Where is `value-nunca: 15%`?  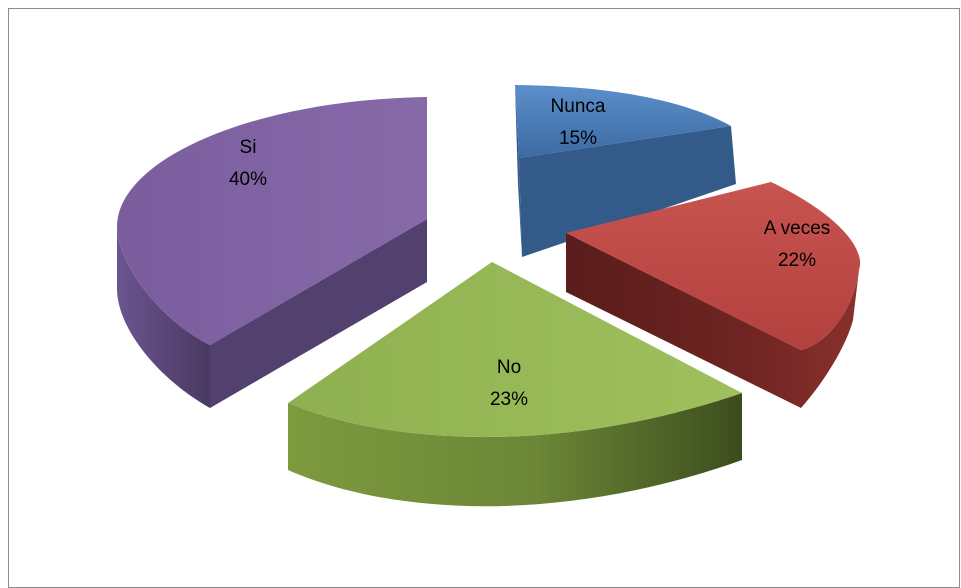
value-nunca: 15% is located at coordinates (578, 138).